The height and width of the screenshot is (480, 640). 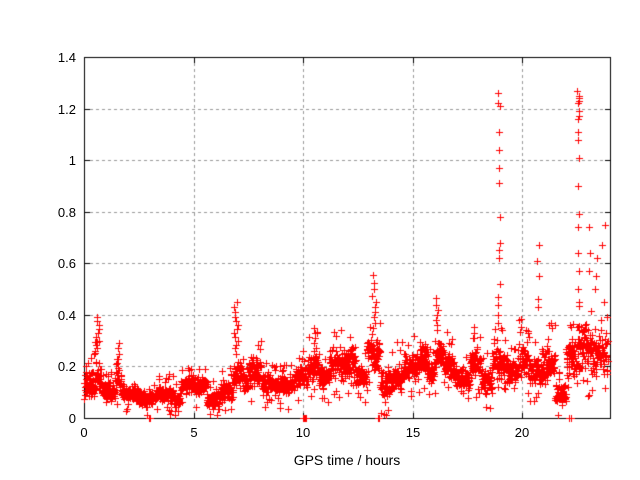 I want to click on y-tick-label: 0.2, so click(x=66, y=366).